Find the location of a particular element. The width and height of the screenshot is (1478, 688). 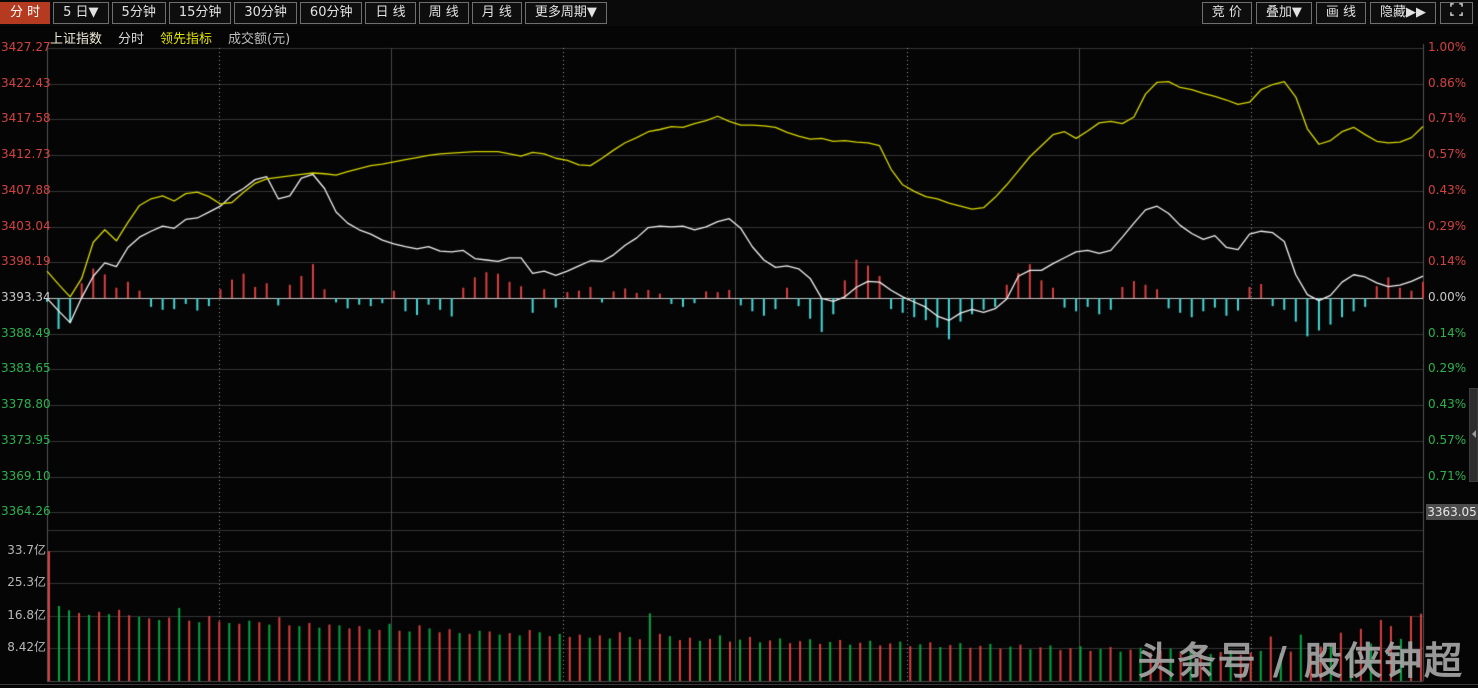

price-tick: 3398.19 is located at coordinates (26, 261).